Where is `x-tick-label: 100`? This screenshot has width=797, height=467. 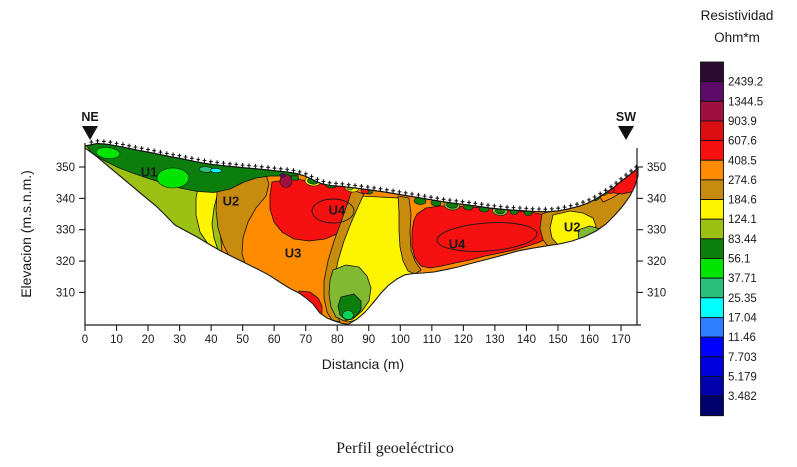 x-tick-label: 100 is located at coordinates (400, 340).